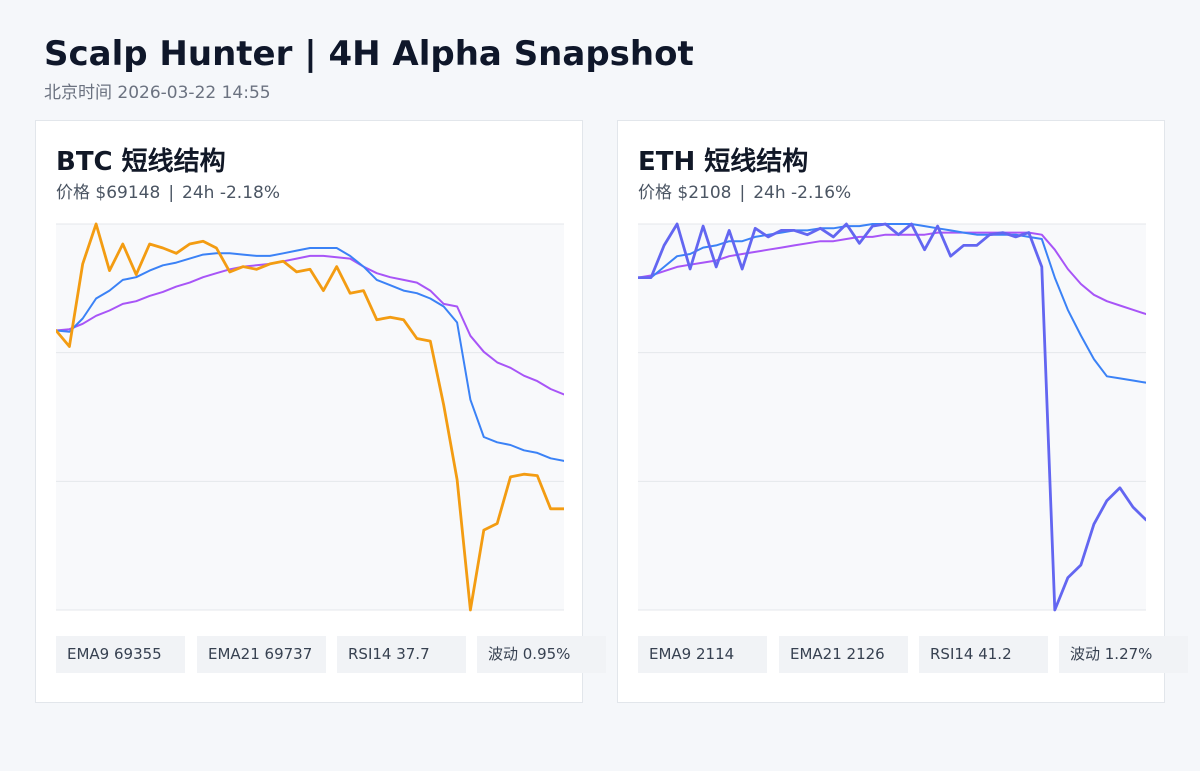  Describe the element at coordinates (541, 654) in the screenshot. I see `stat-volatility: 波动 0.95%` at that location.